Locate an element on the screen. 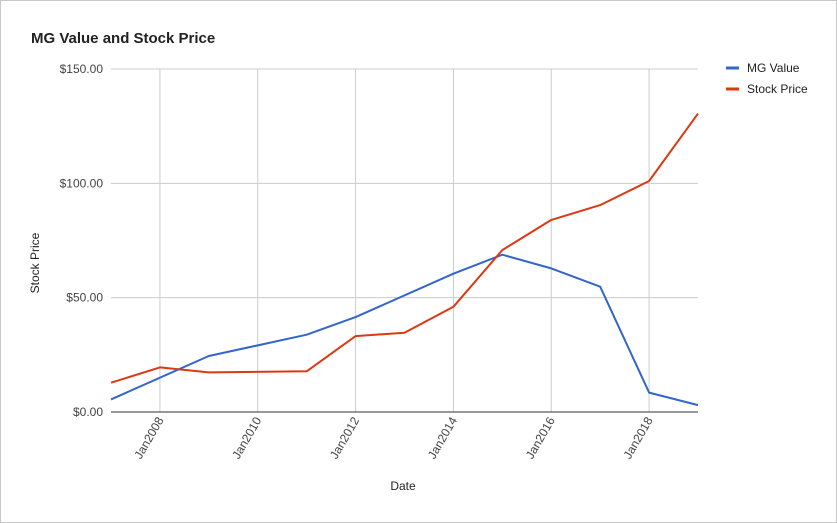  y-tick-label: $0.00 is located at coordinates (88, 412).